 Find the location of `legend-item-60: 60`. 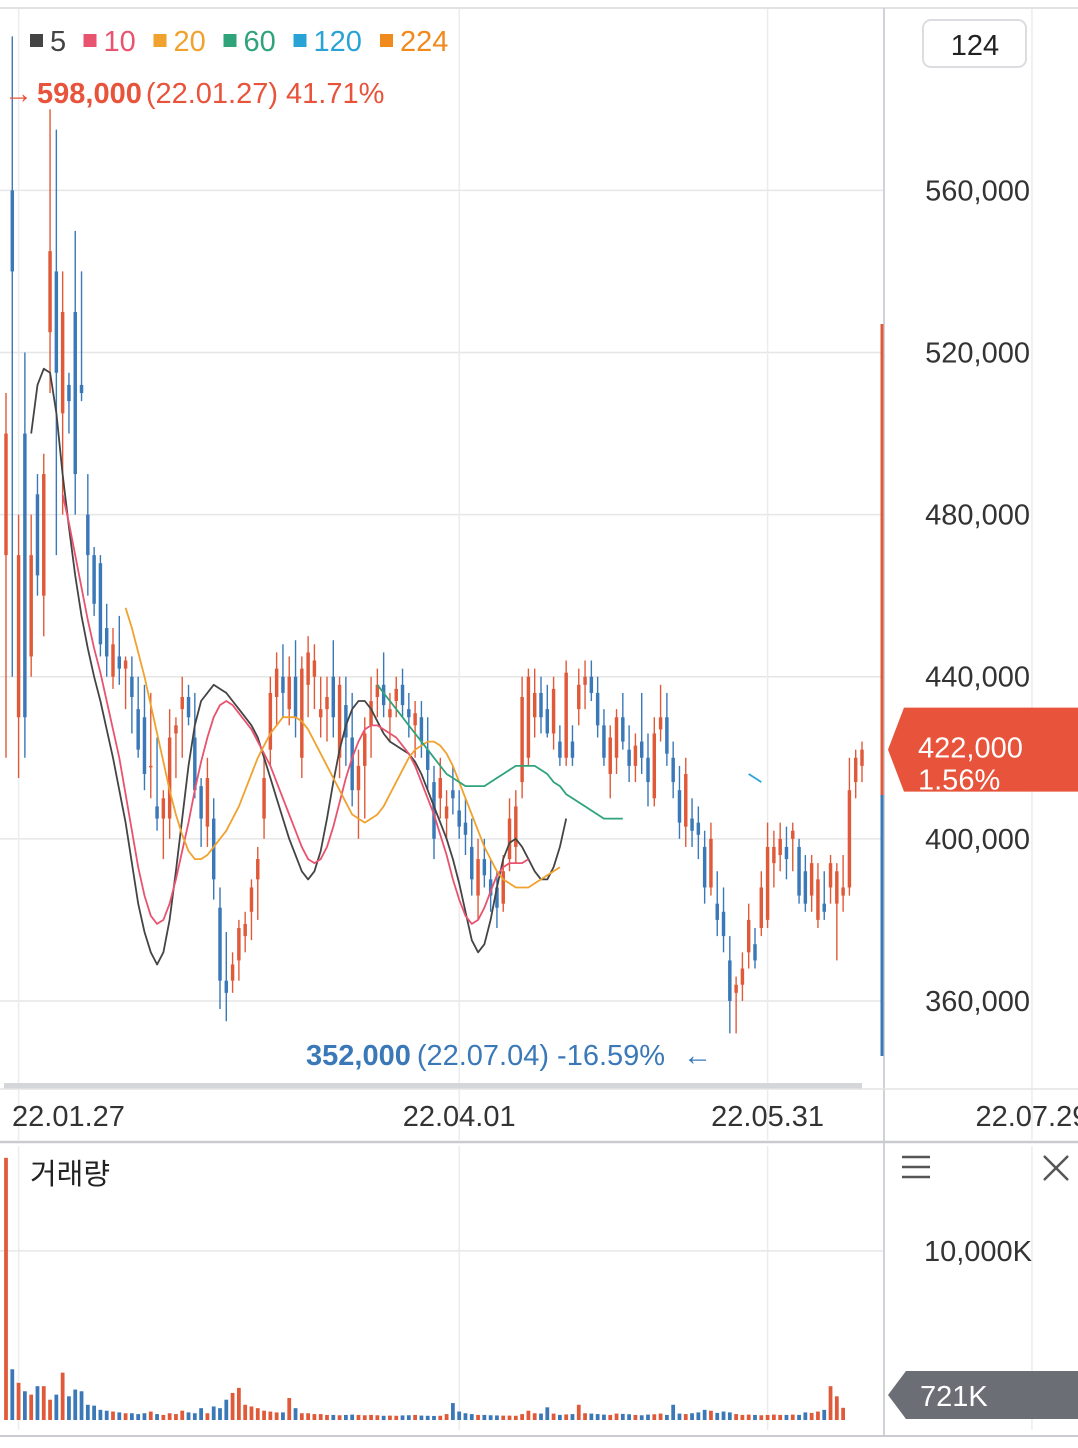

legend-item-60: 60 is located at coordinates (249, 42).